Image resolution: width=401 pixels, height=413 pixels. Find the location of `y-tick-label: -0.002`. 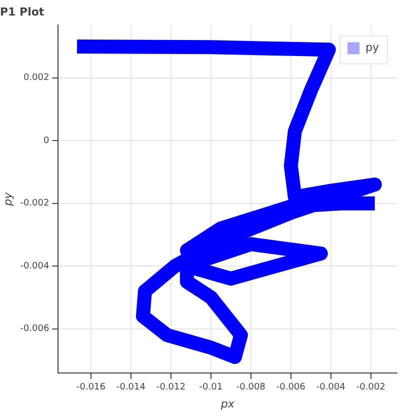

y-tick-label: -0.002 is located at coordinates (35, 203).